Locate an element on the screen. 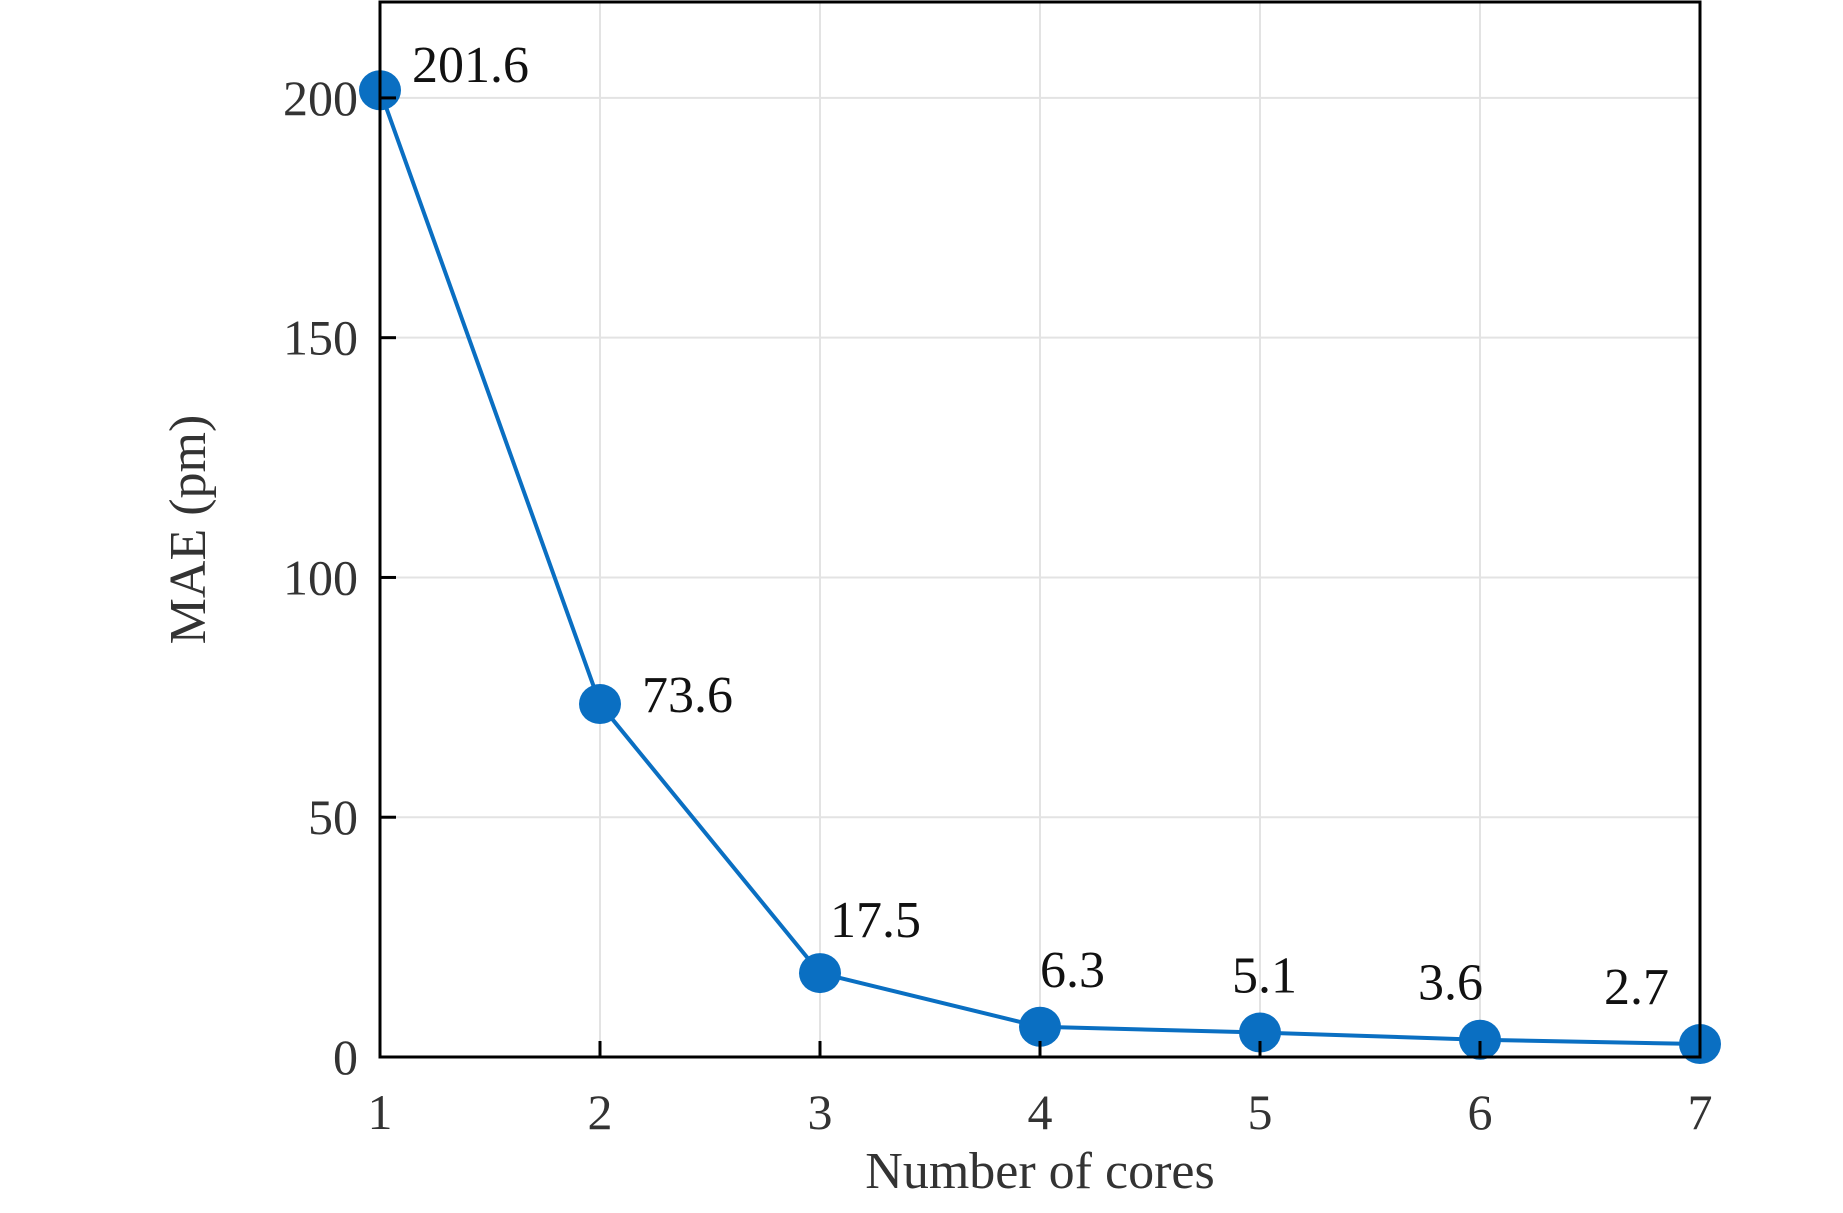 The width and height of the screenshot is (1843, 1213). data-label: 3.6 is located at coordinates (1450, 983).